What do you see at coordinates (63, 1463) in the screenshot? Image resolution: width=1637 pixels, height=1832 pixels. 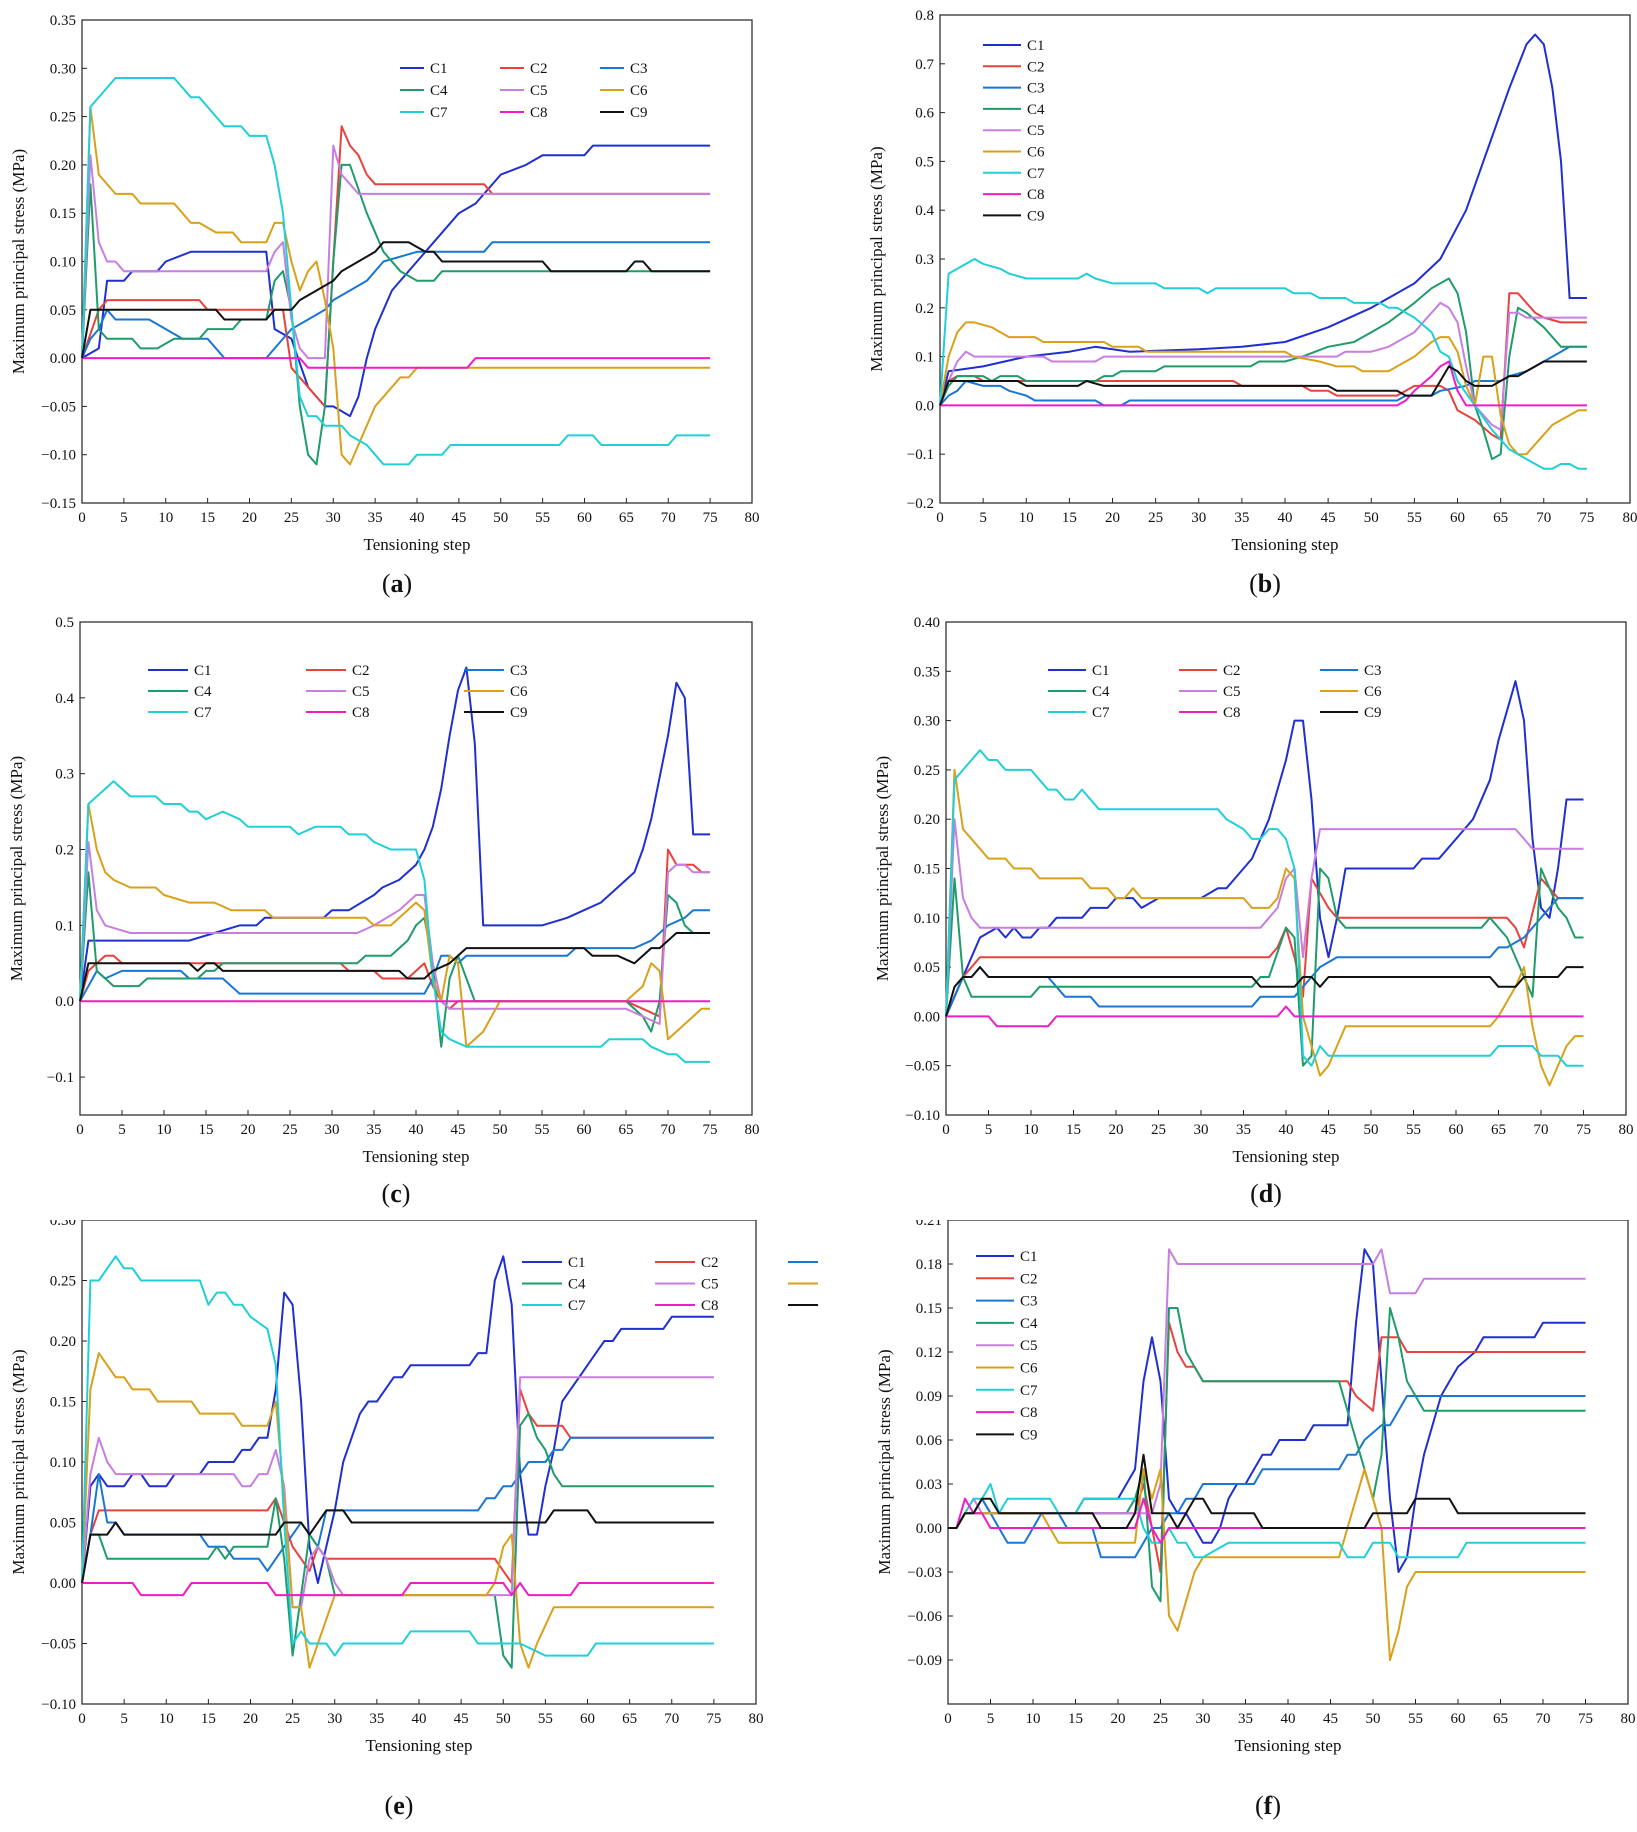 I see `y-tick-label: 0.10` at bounding box center [63, 1463].